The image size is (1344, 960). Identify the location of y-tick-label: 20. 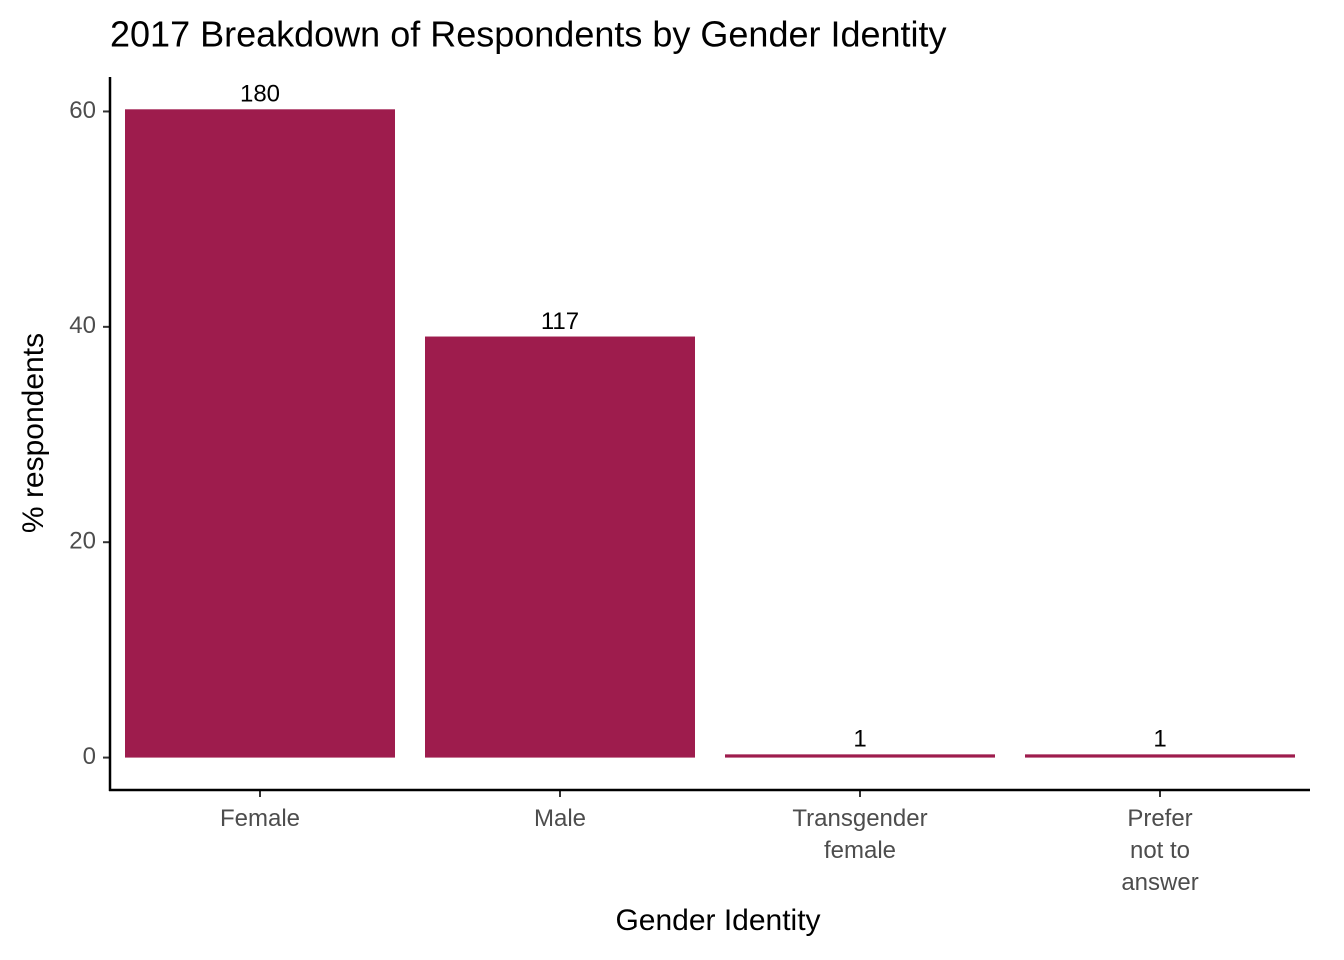
(82, 541).